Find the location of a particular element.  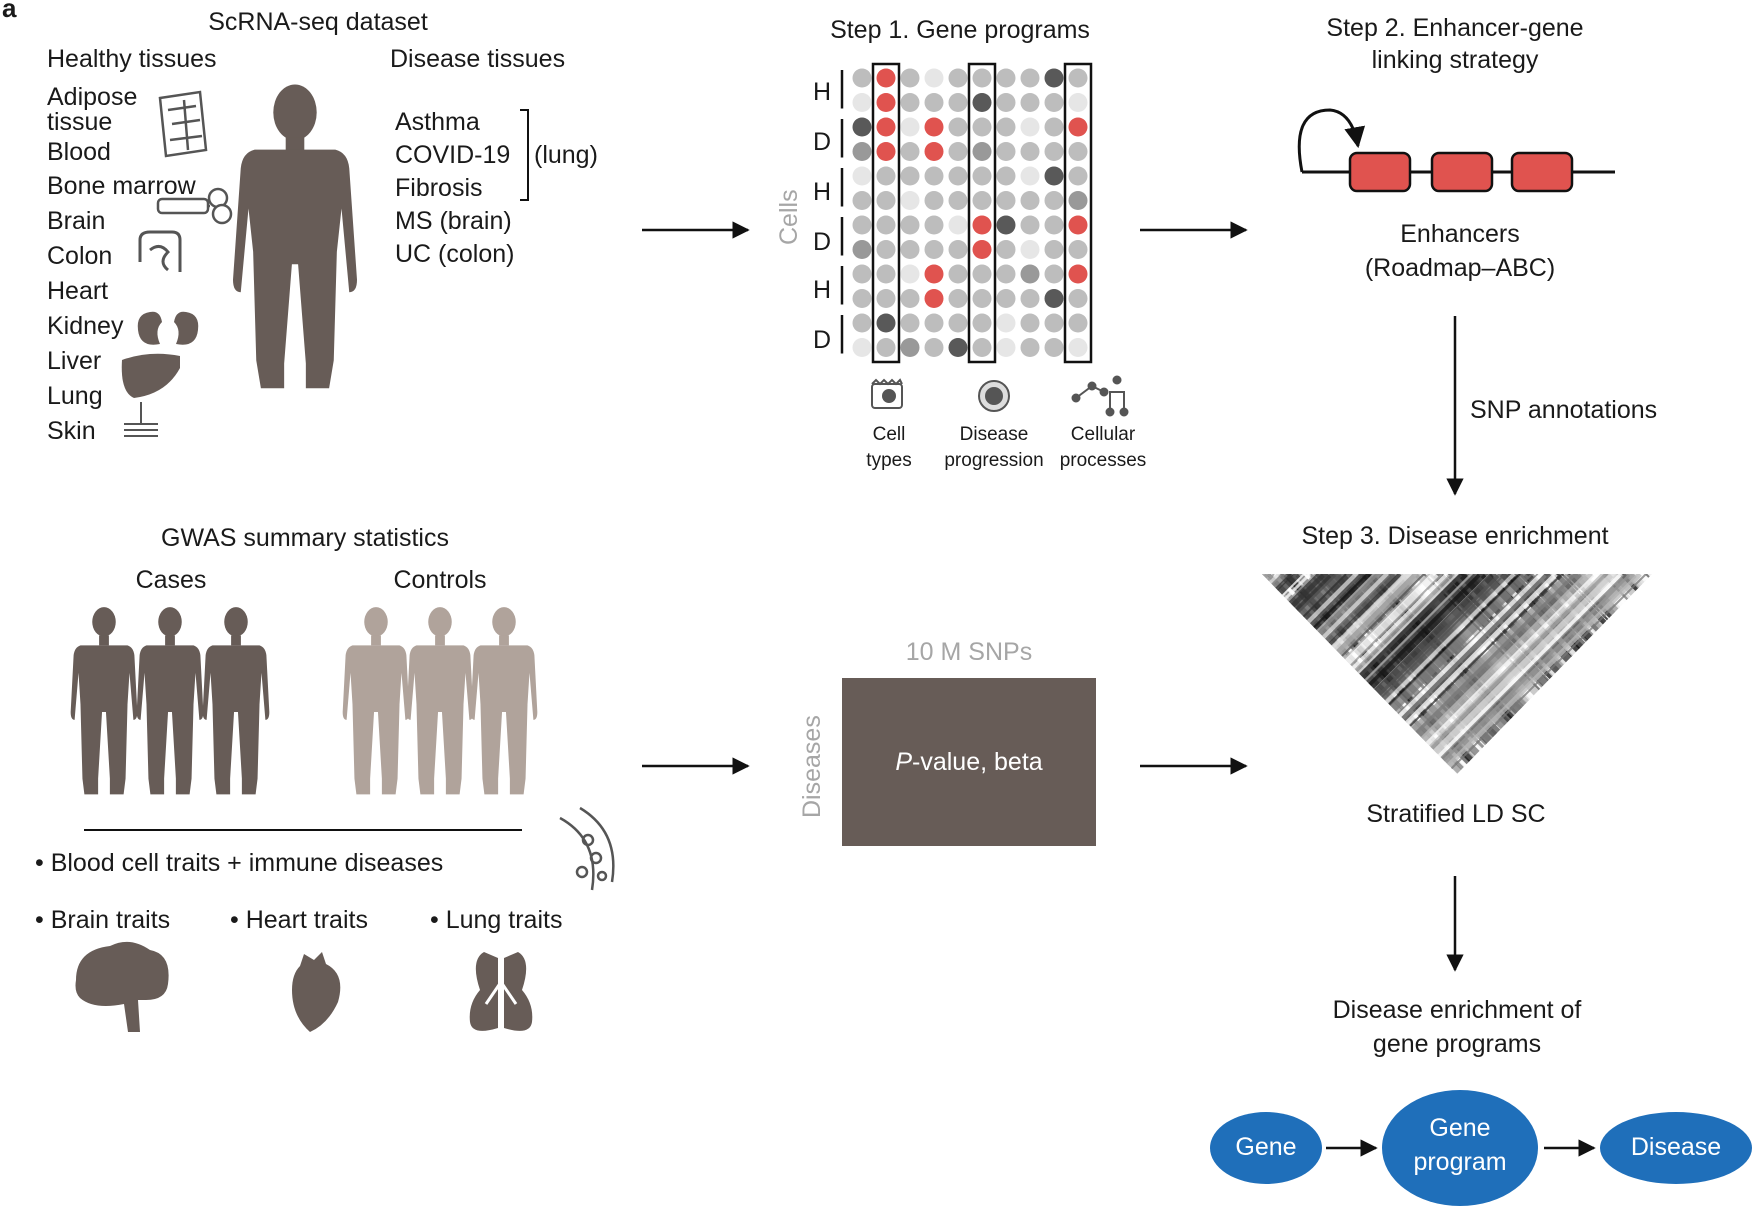

scrna-title: ScRNA-seq dataset is located at coordinates (318, 22).